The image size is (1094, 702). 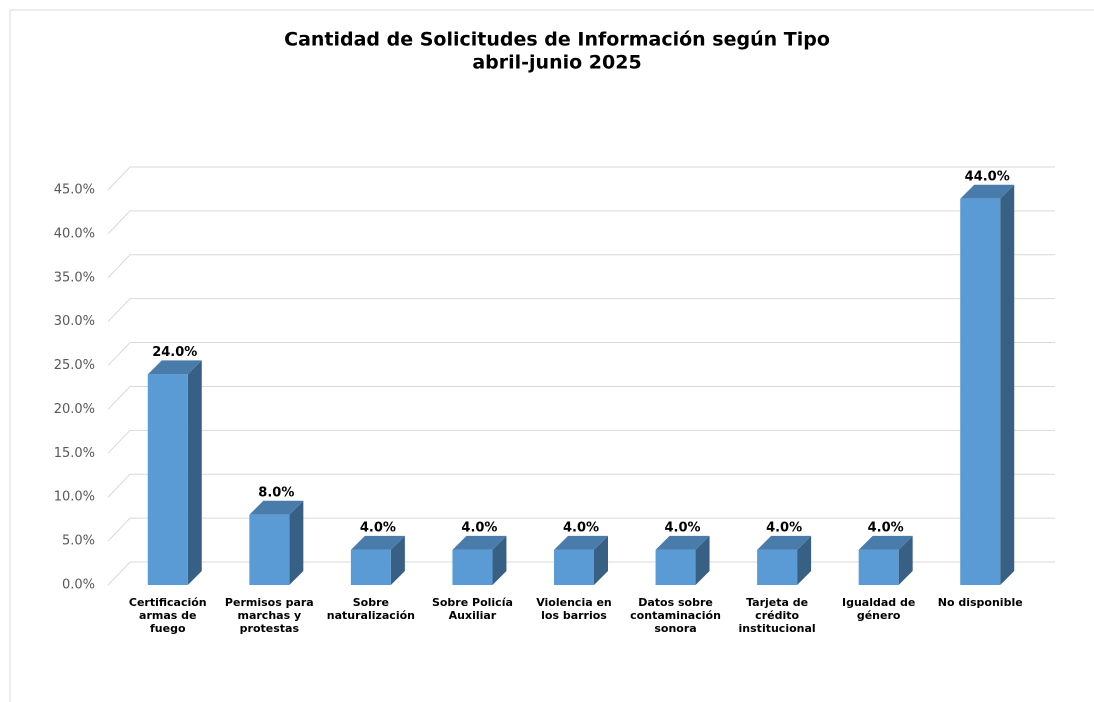 What do you see at coordinates (878, 609) in the screenshot?
I see `x-tick-label: Igualdad de género` at bounding box center [878, 609].